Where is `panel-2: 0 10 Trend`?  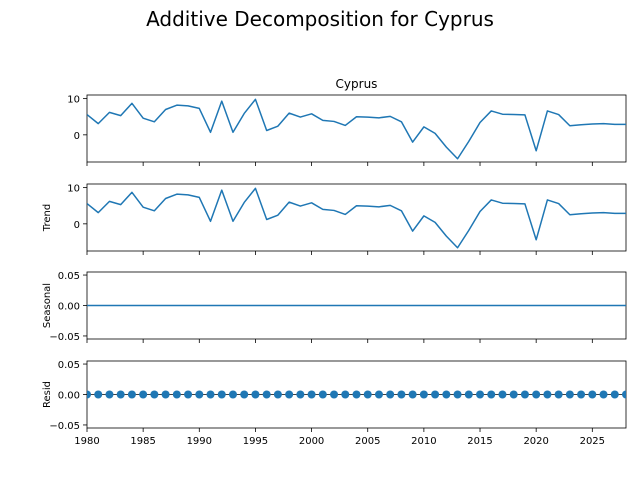 panel-2: 0 10 Trend is located at coordinates (334, 219).